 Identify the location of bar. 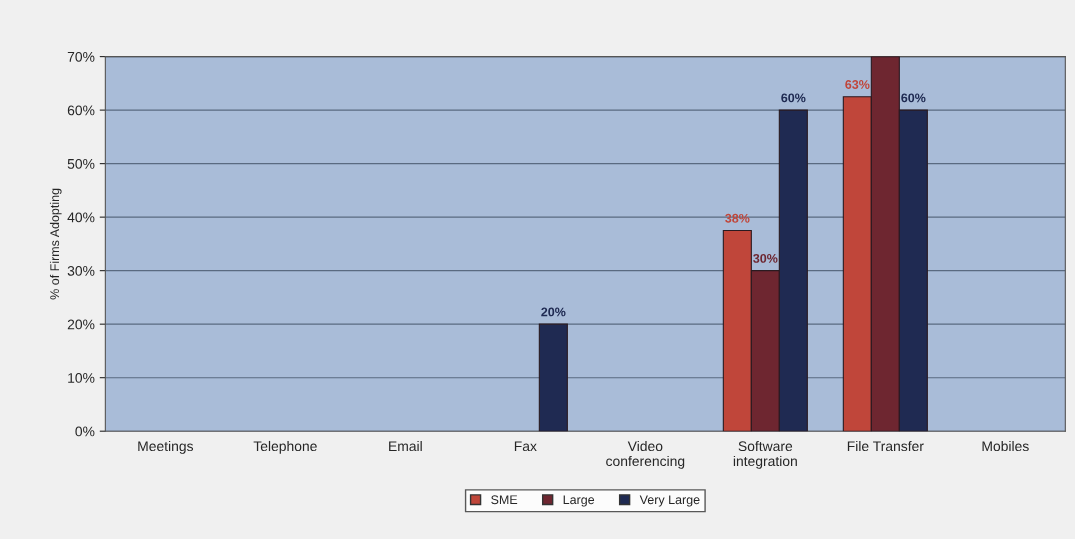
(553, 377).